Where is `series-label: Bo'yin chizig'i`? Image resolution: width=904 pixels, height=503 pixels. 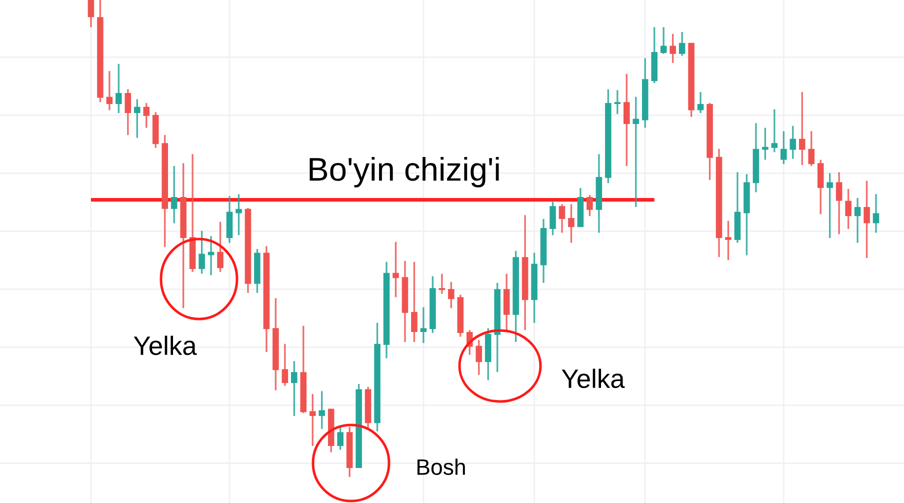 series-label: Bo'yin chizig'i is located at coordinates (404, 172).